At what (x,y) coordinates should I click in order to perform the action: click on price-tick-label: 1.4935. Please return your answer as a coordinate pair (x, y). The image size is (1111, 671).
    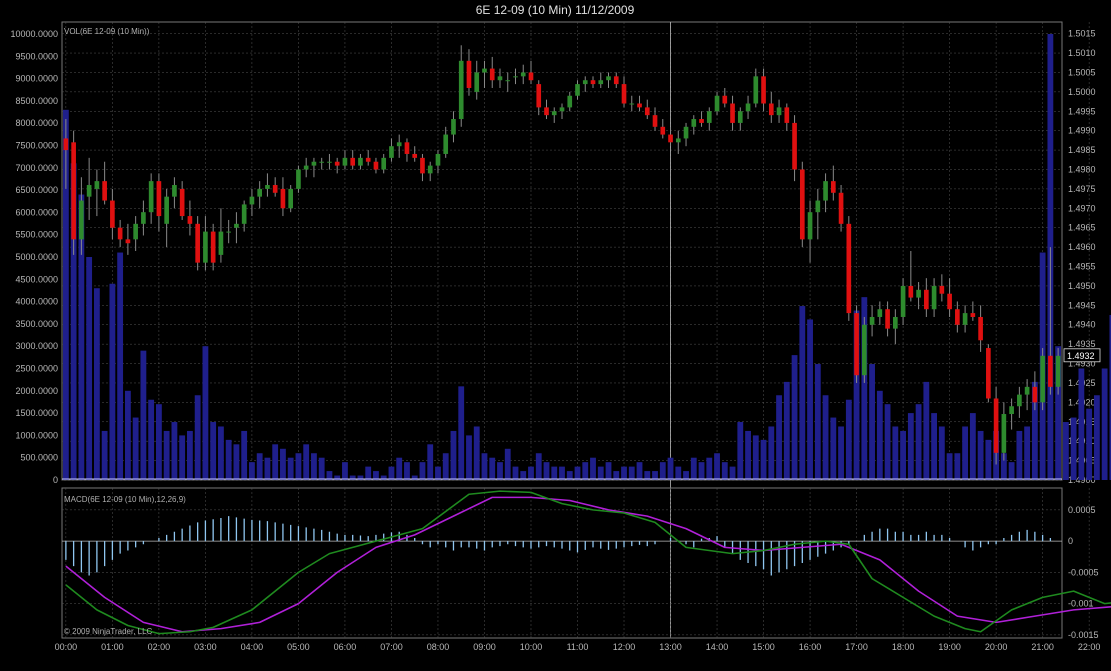
    Looking at the image, I should click on (1082, 344).